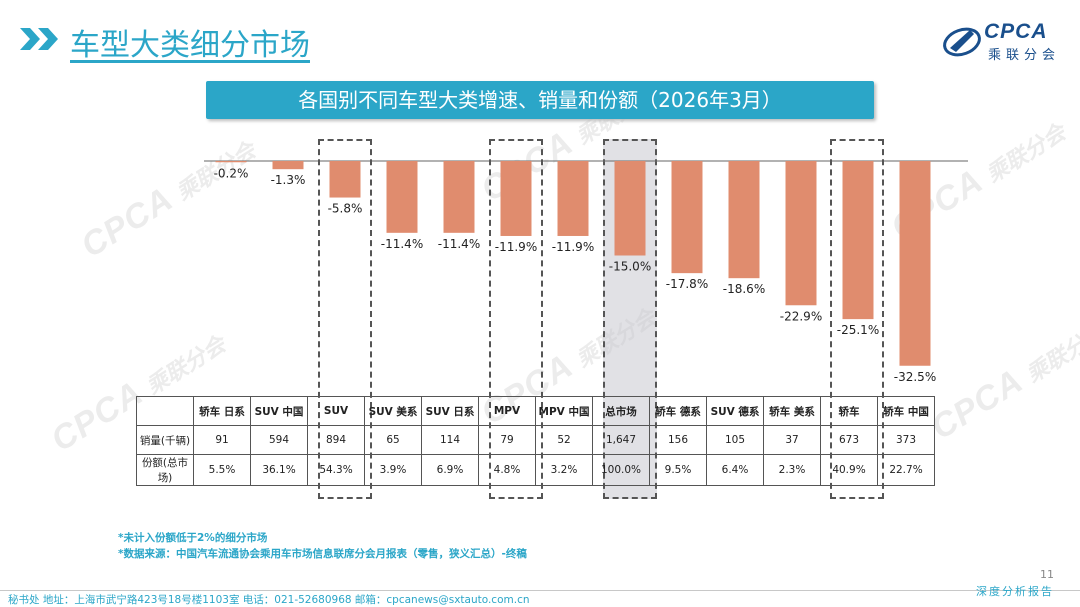  What do you see at coordinates (1024, 55) in the screenshot?
I see `logo-subtext: 乘联分会` at bounding box center [1024, 55].